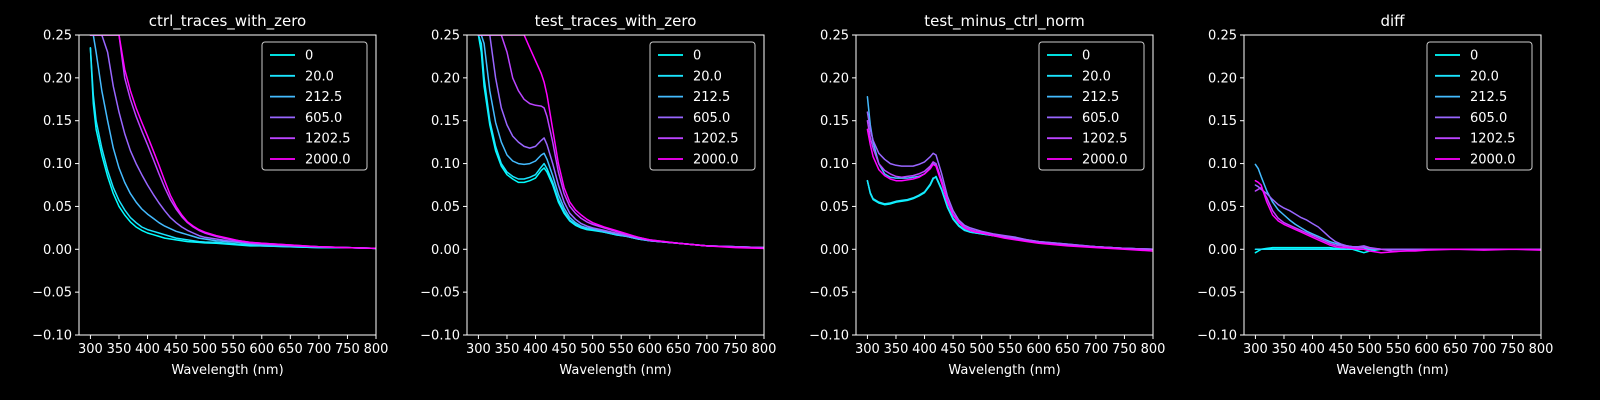  What do you see at coordinates (57, 36) in the screenshot?
I see `chart-1-ytick-label-7: 0.25` at bounding box center [57, 36].